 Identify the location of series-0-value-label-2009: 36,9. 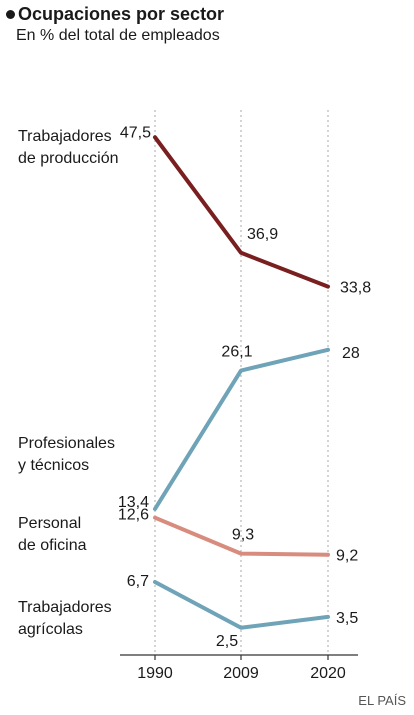
(262, 234).